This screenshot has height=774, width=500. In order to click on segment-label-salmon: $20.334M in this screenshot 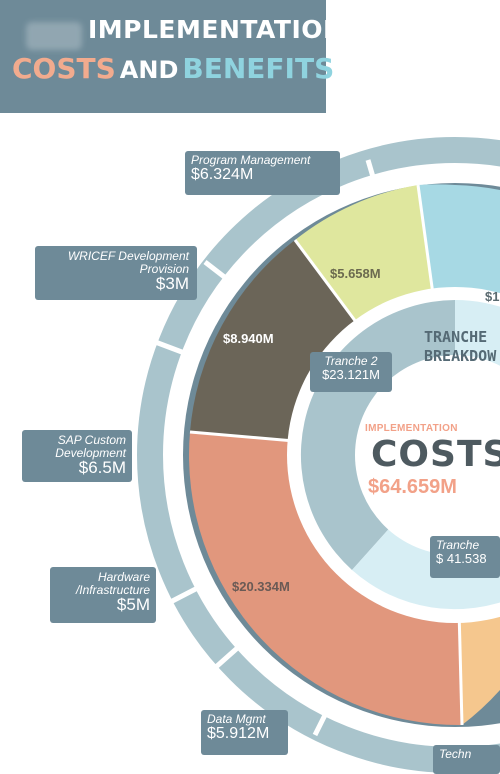, I will do `click(261, 586)`.